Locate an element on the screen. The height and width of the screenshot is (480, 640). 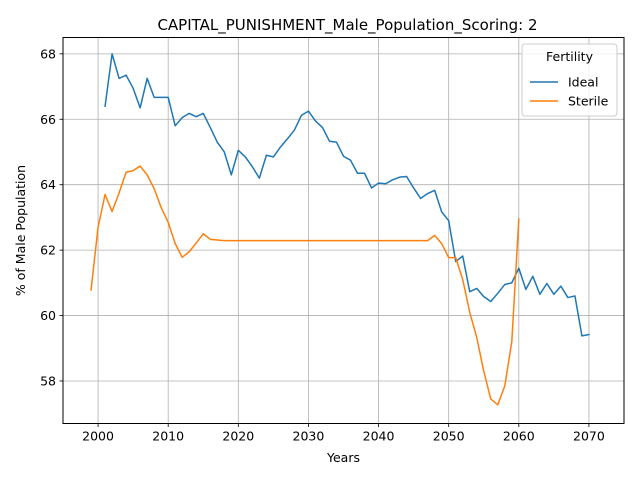
x-axis-ticks: 2000 2010 2020 2030 2040 2050 2060 2070 is located at coordinates (343, 433).